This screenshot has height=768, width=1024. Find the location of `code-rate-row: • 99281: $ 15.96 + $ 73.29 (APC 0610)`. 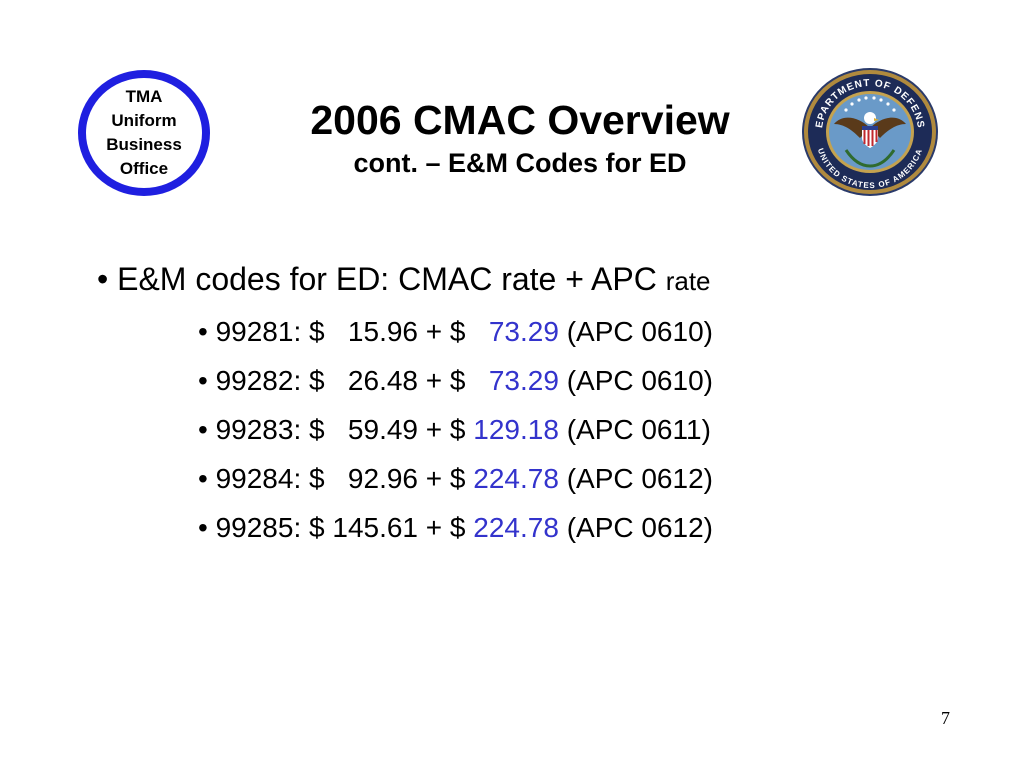

code-rate-row: • 99281: $ 15.96 + $ 73.29 (APC 0610) is located at coordinates (557, 331).